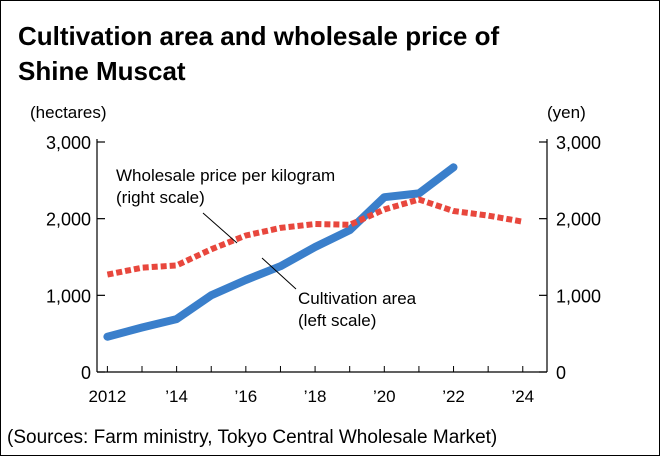 The height and width of the screenshot is (456, 660). I want to click on chart-title-line-1: Cultivation area and wholesale price of, so click(258, 36).